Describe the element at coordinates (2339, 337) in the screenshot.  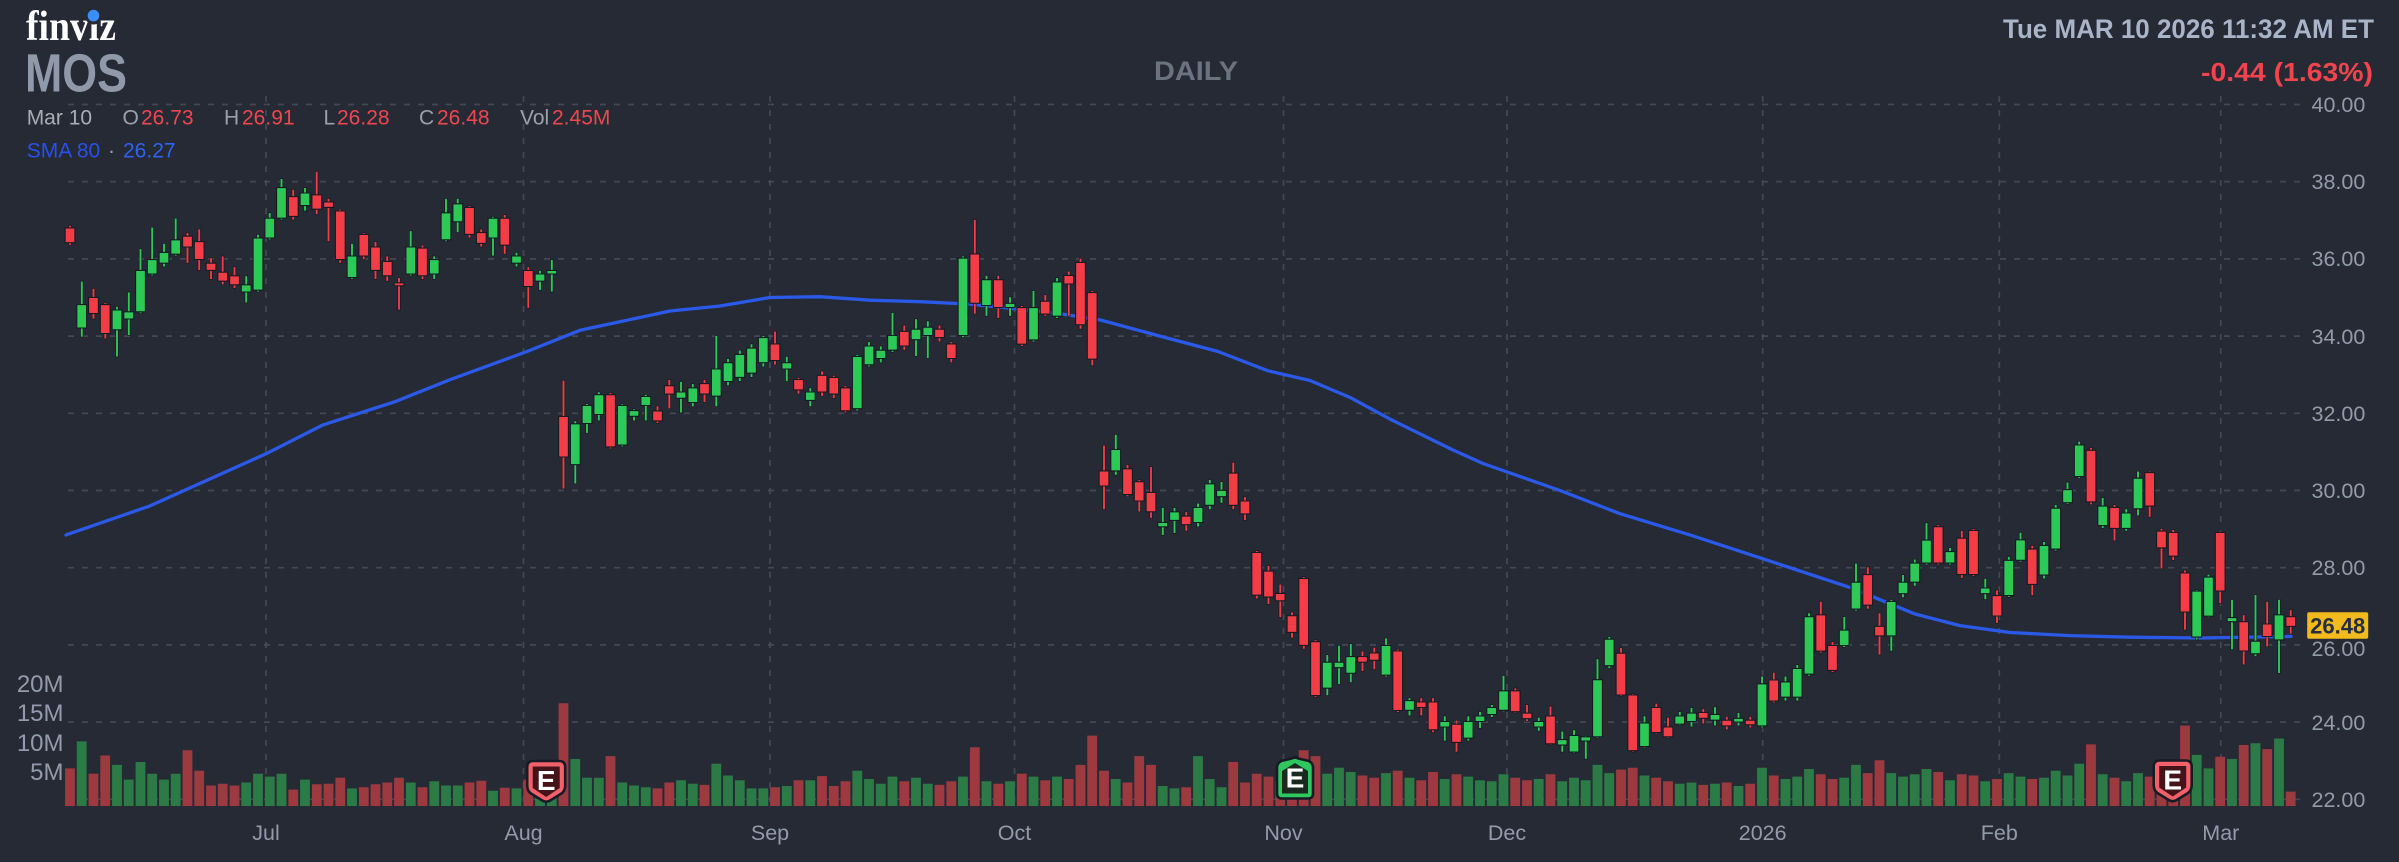
I see `svg-text: 34.00` at that location.